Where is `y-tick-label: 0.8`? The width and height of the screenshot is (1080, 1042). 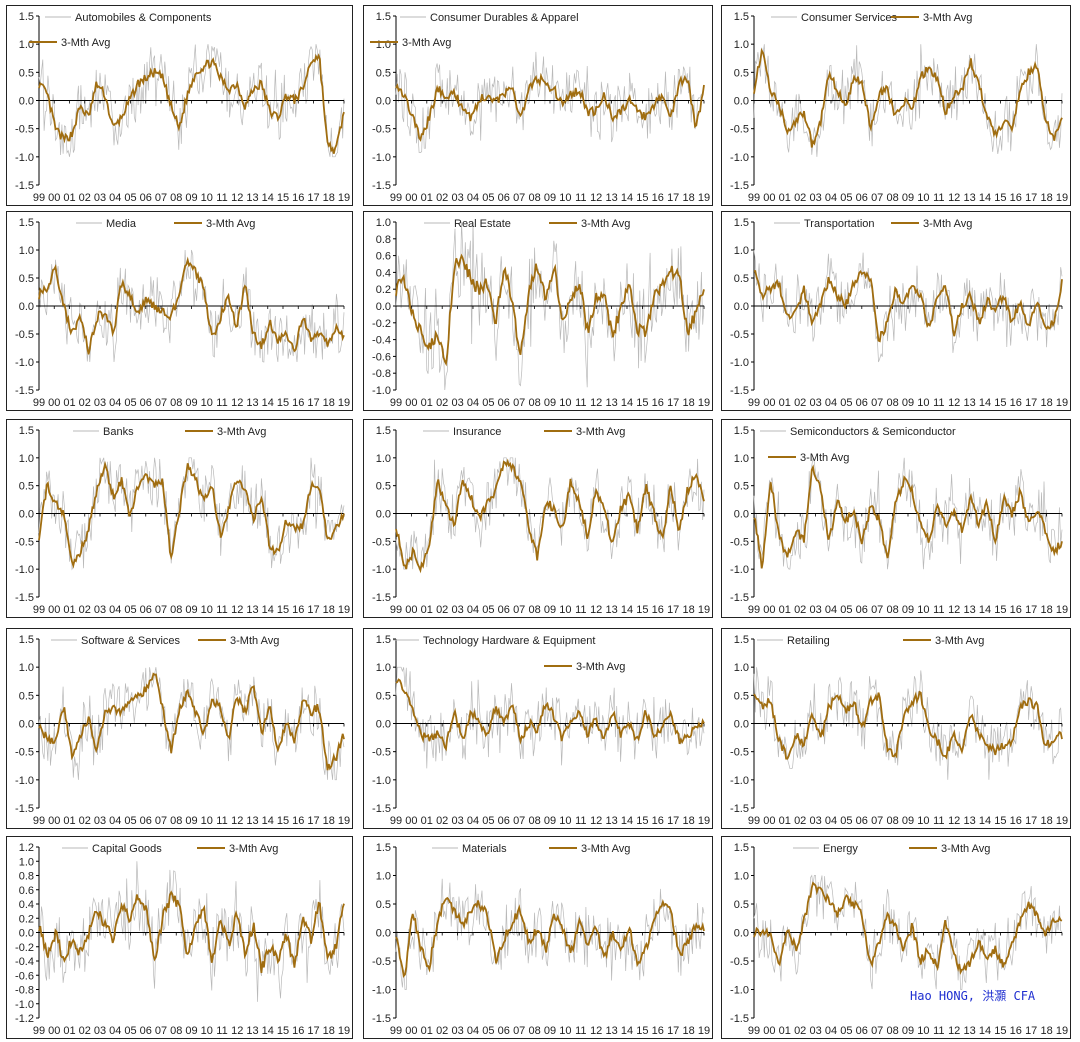 y-tick-label: 0.8 is located at coordinates (383, 240).